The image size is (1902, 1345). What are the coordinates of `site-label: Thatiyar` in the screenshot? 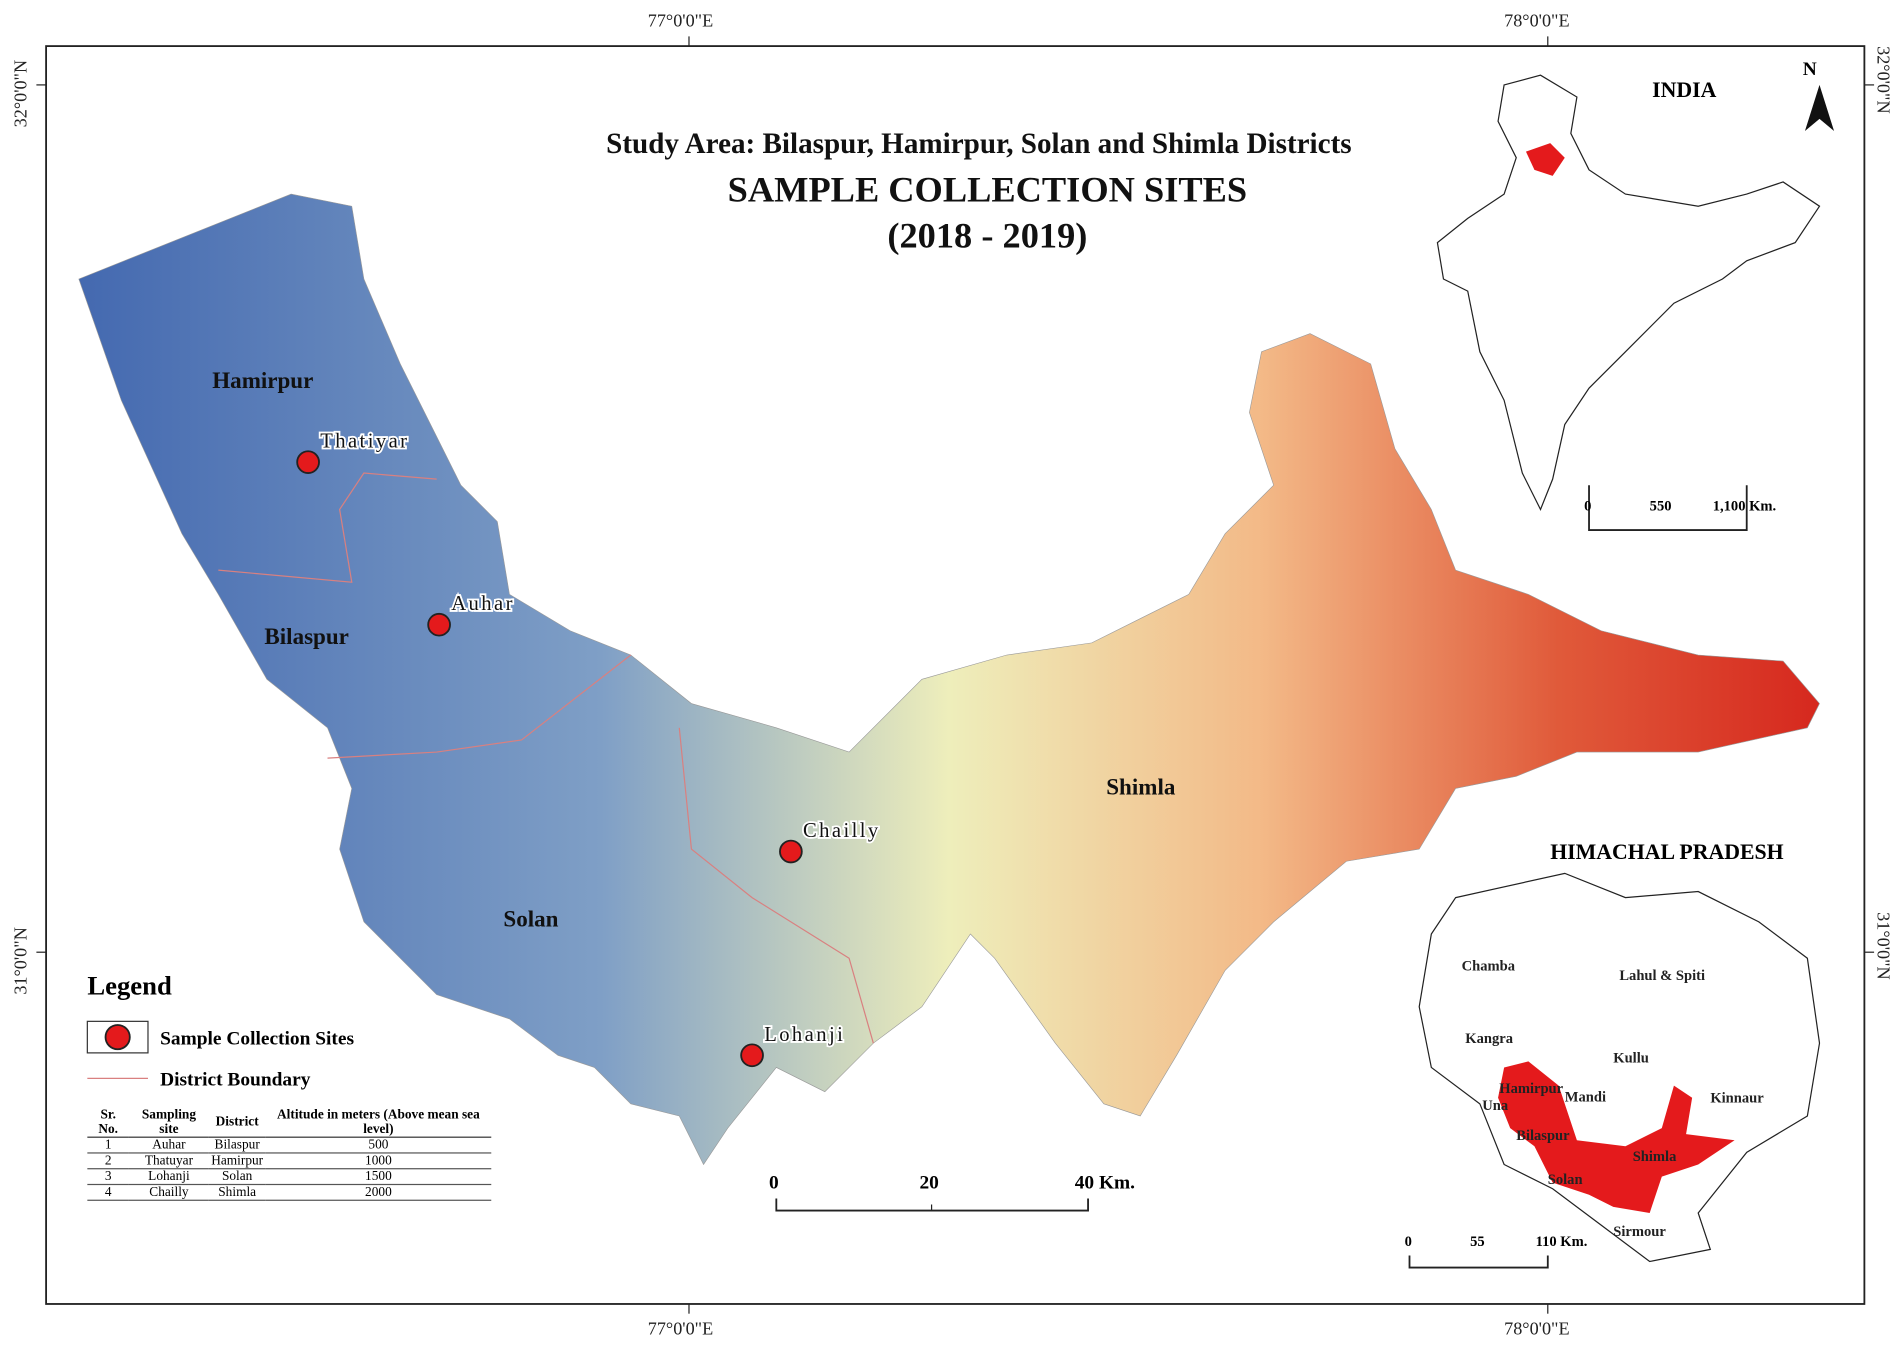 It's located at (364, 442).